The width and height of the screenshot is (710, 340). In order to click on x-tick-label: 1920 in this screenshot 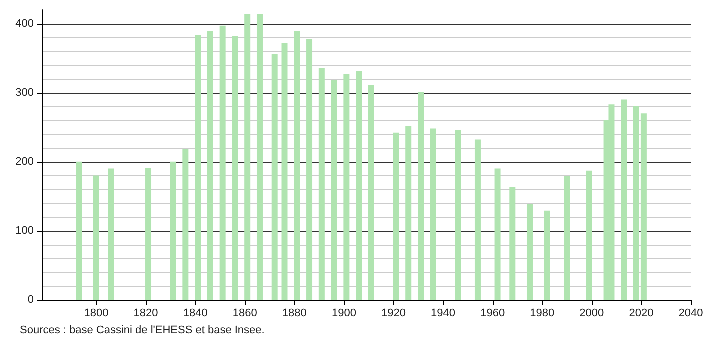, I will do `click(394, 314)`.